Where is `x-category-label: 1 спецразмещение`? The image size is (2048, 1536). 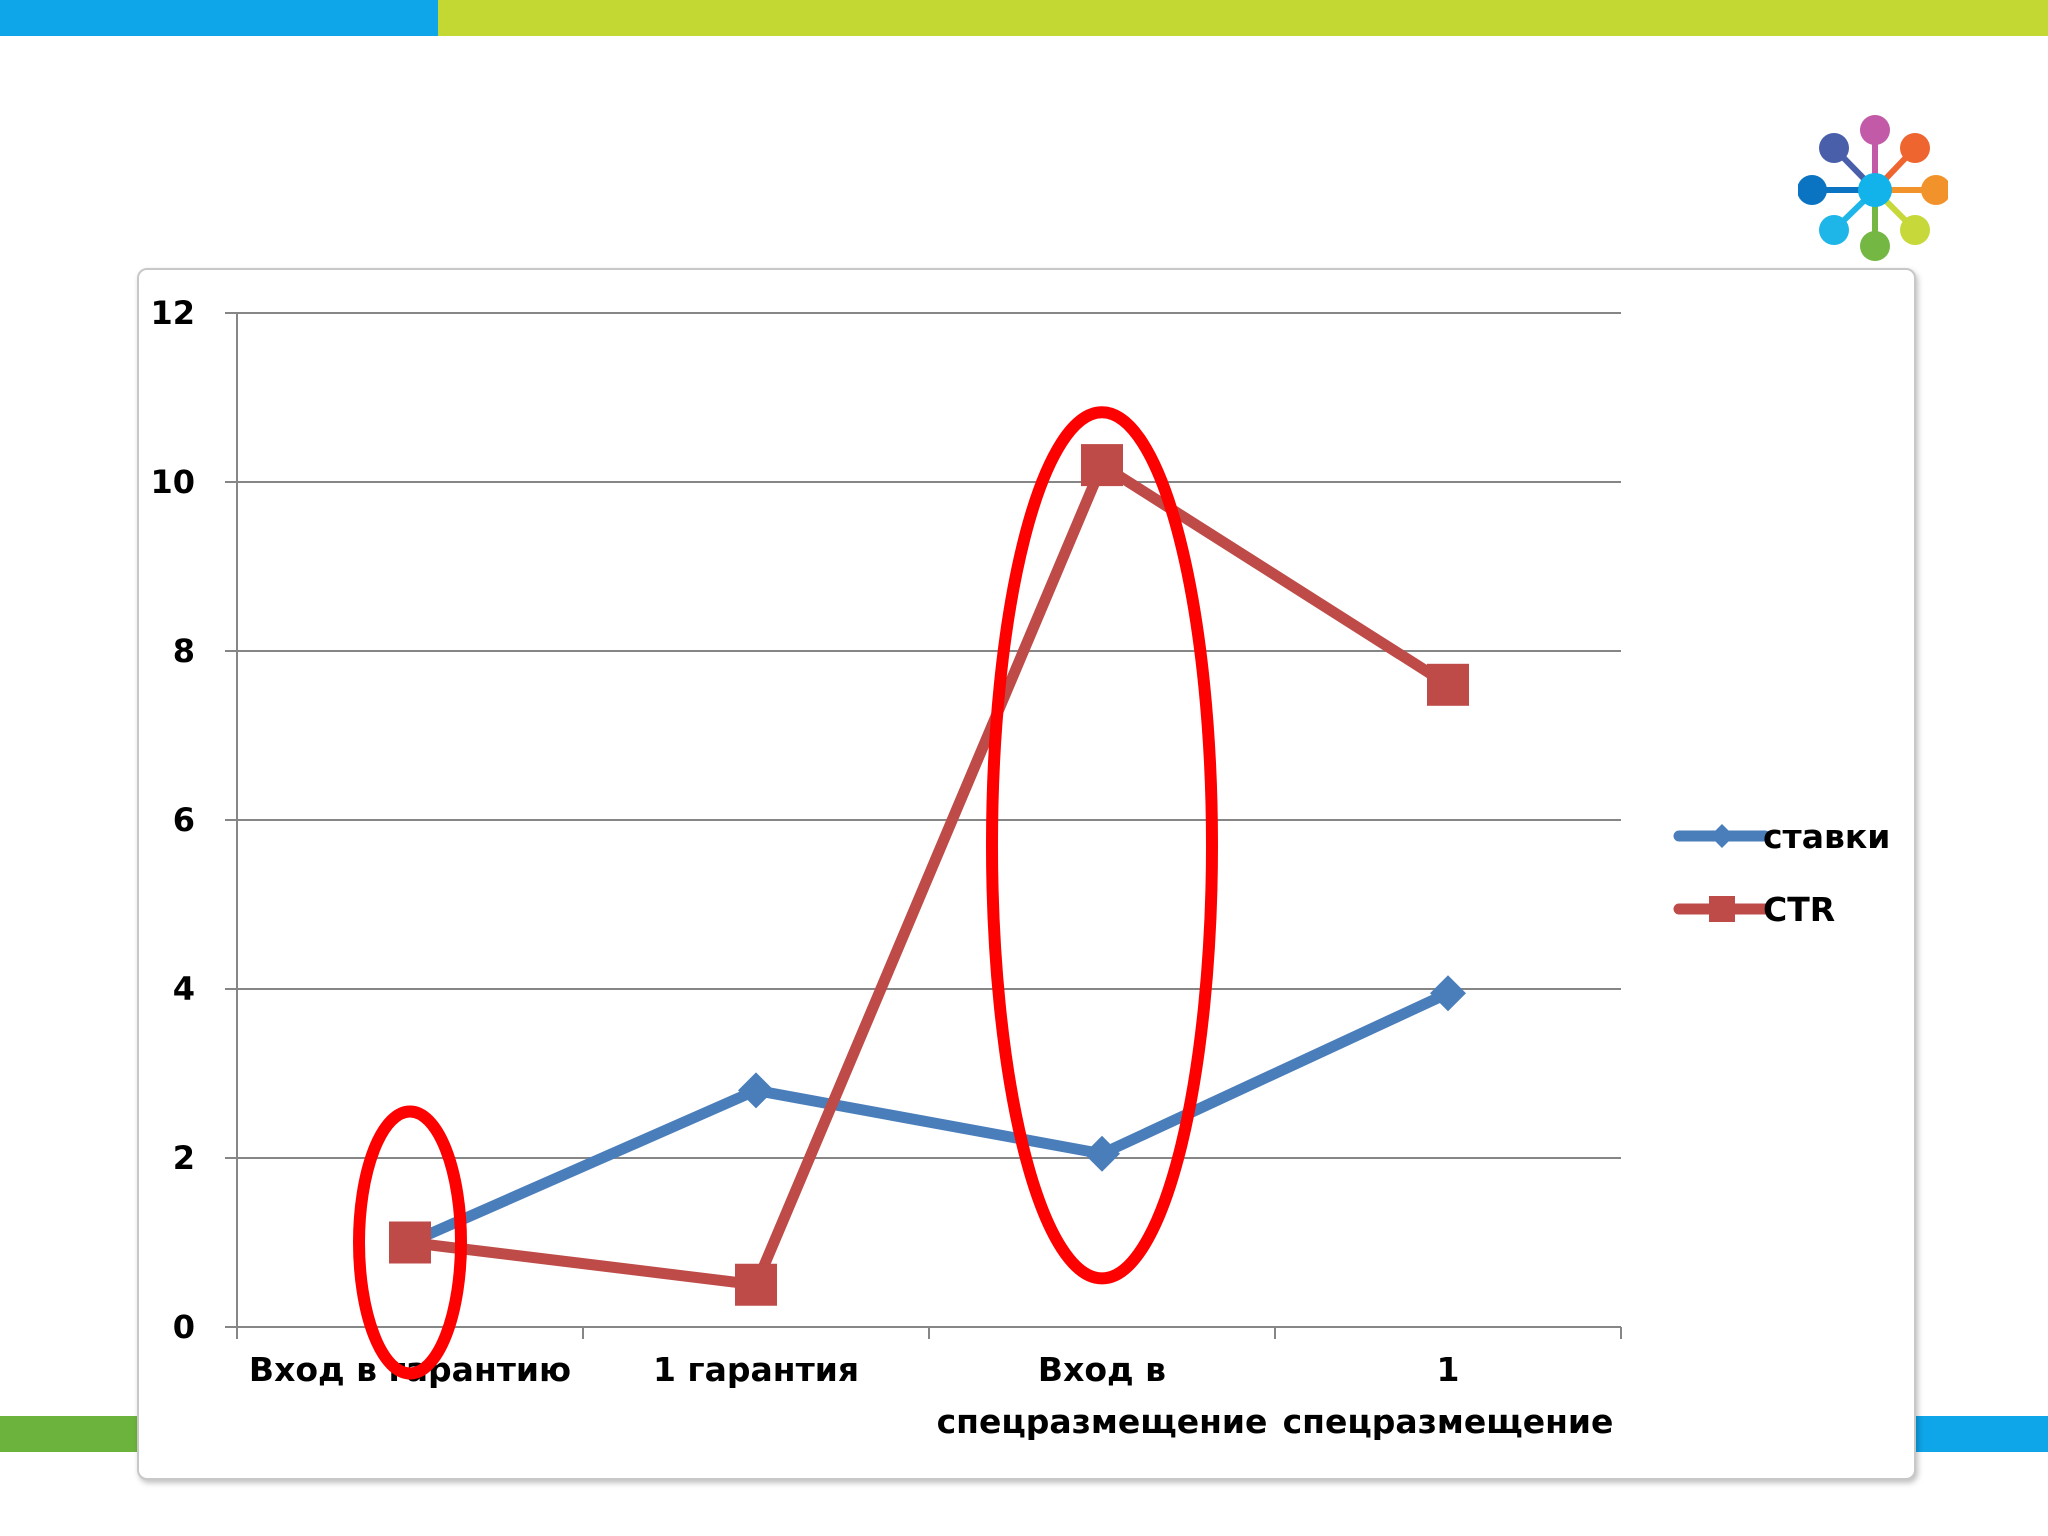
x-category-label: 1 спецразмещение is located at coordinates (1448, 1395).